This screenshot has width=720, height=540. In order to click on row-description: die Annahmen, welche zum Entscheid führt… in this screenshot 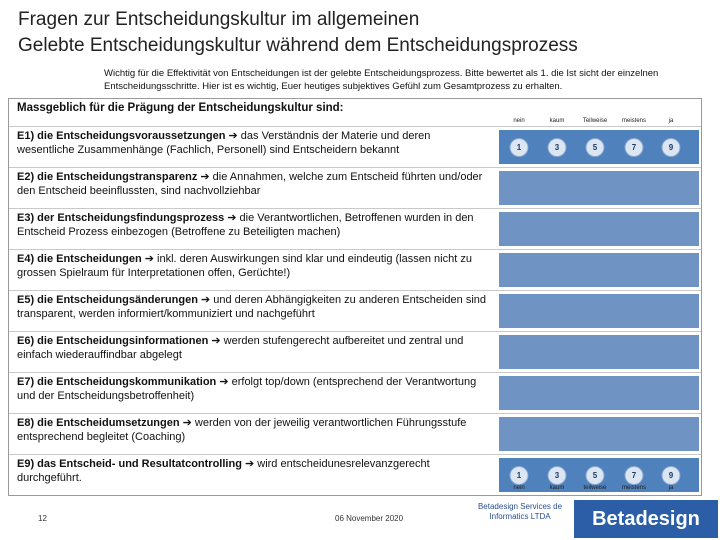, I will do `click(250, 184)`.